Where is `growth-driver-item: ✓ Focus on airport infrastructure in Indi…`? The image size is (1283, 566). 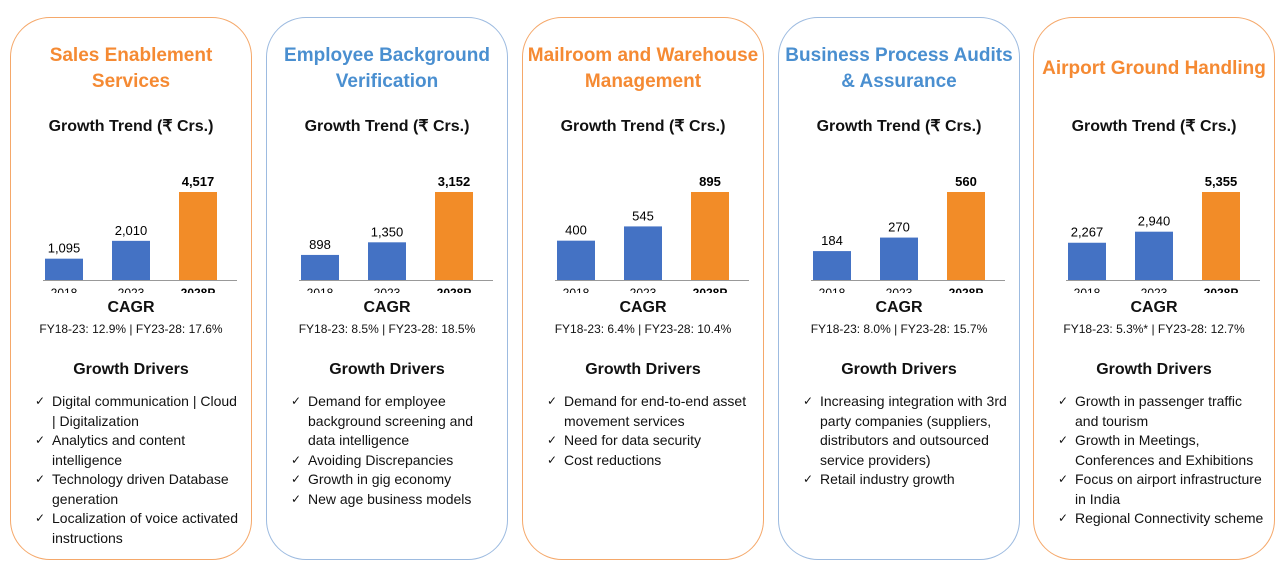 growth-driver-item: ✓ Focus on airport infrastructure in Indi… is located at coordinates (1161, 489).